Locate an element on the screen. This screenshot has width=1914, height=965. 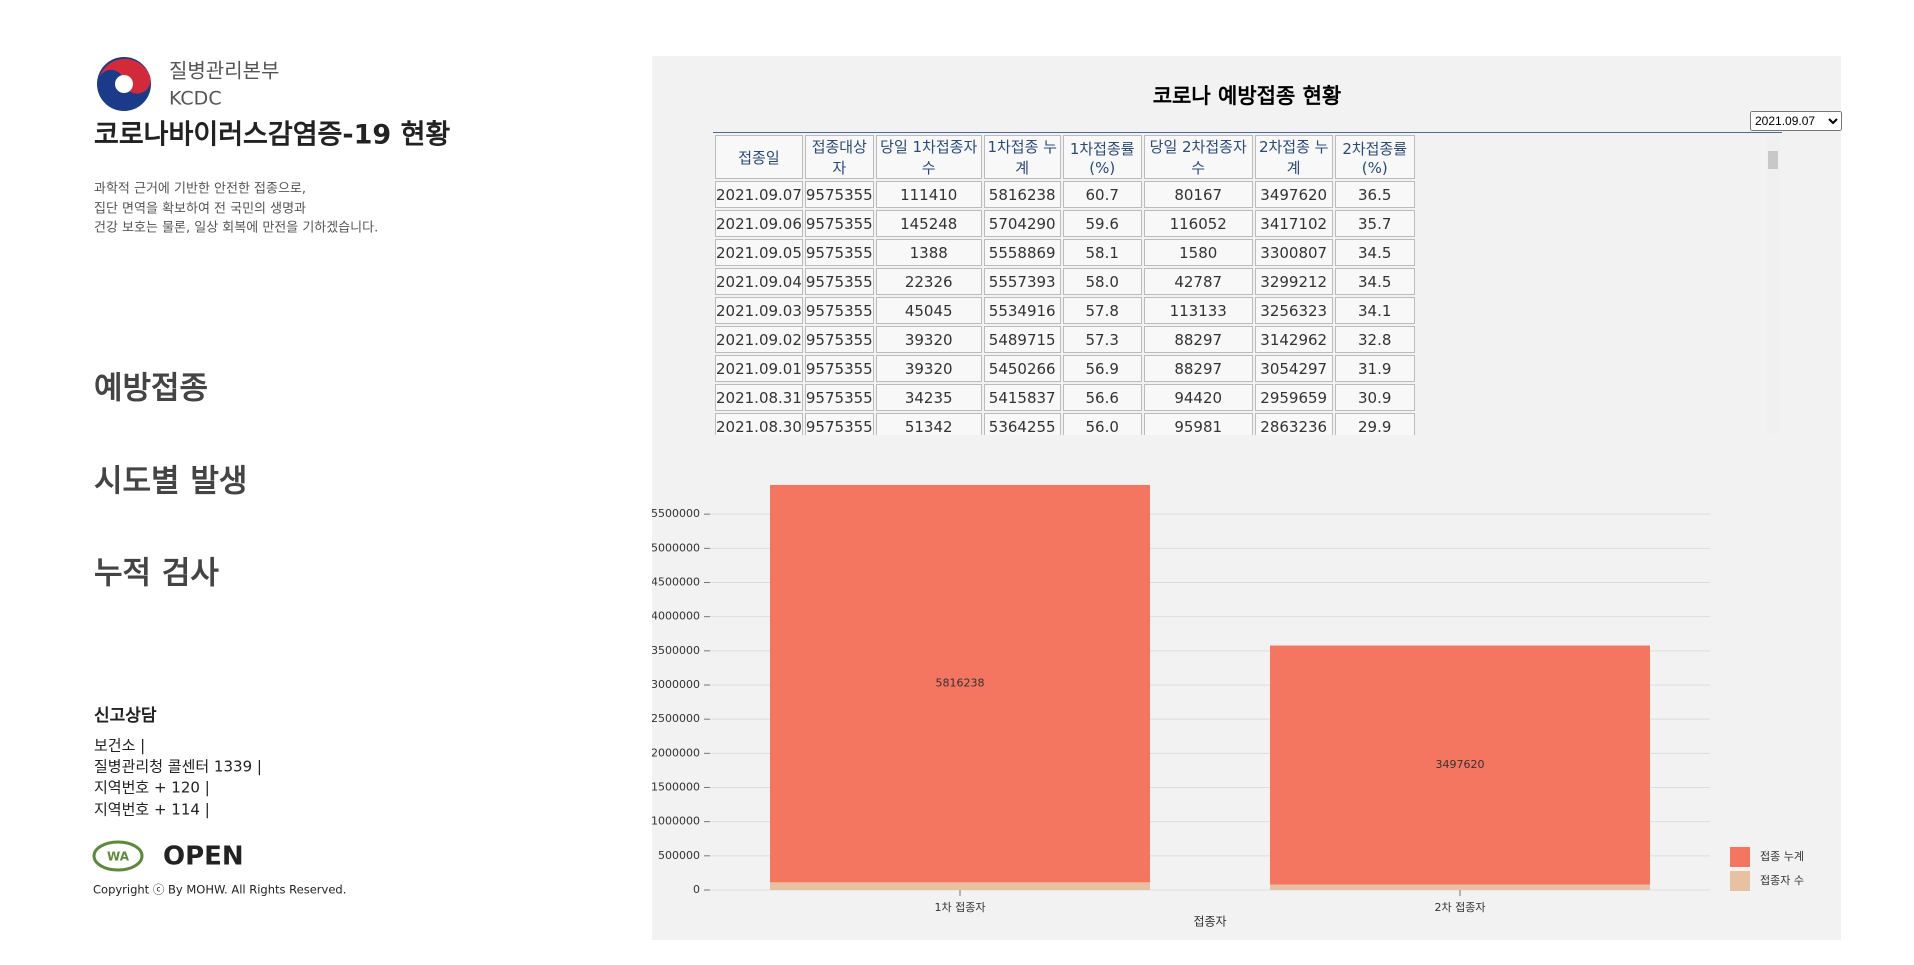
column-header: 1차접종 누계 is located at coordinates (1022, 157).